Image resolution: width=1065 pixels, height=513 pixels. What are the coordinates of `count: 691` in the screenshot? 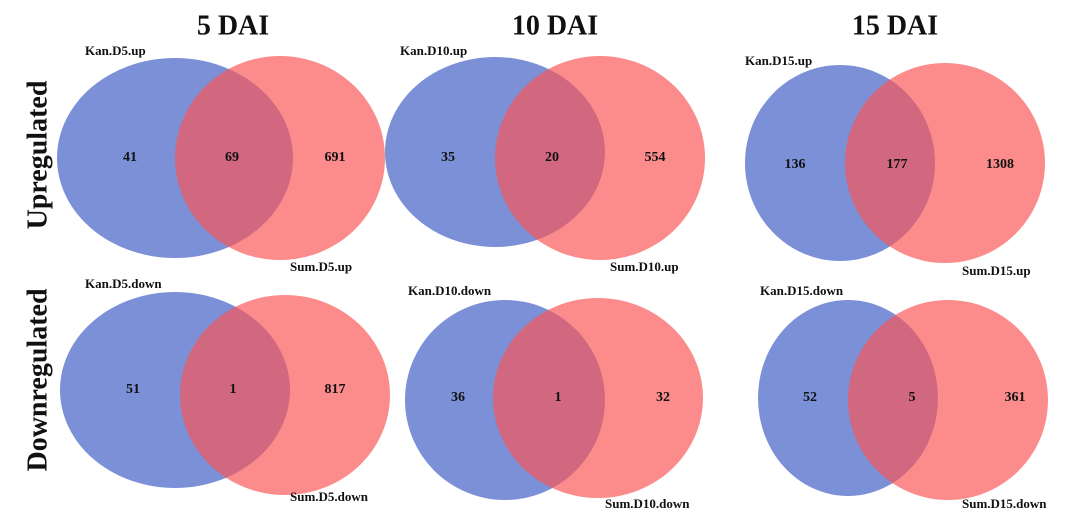 It's located at (335, 157).